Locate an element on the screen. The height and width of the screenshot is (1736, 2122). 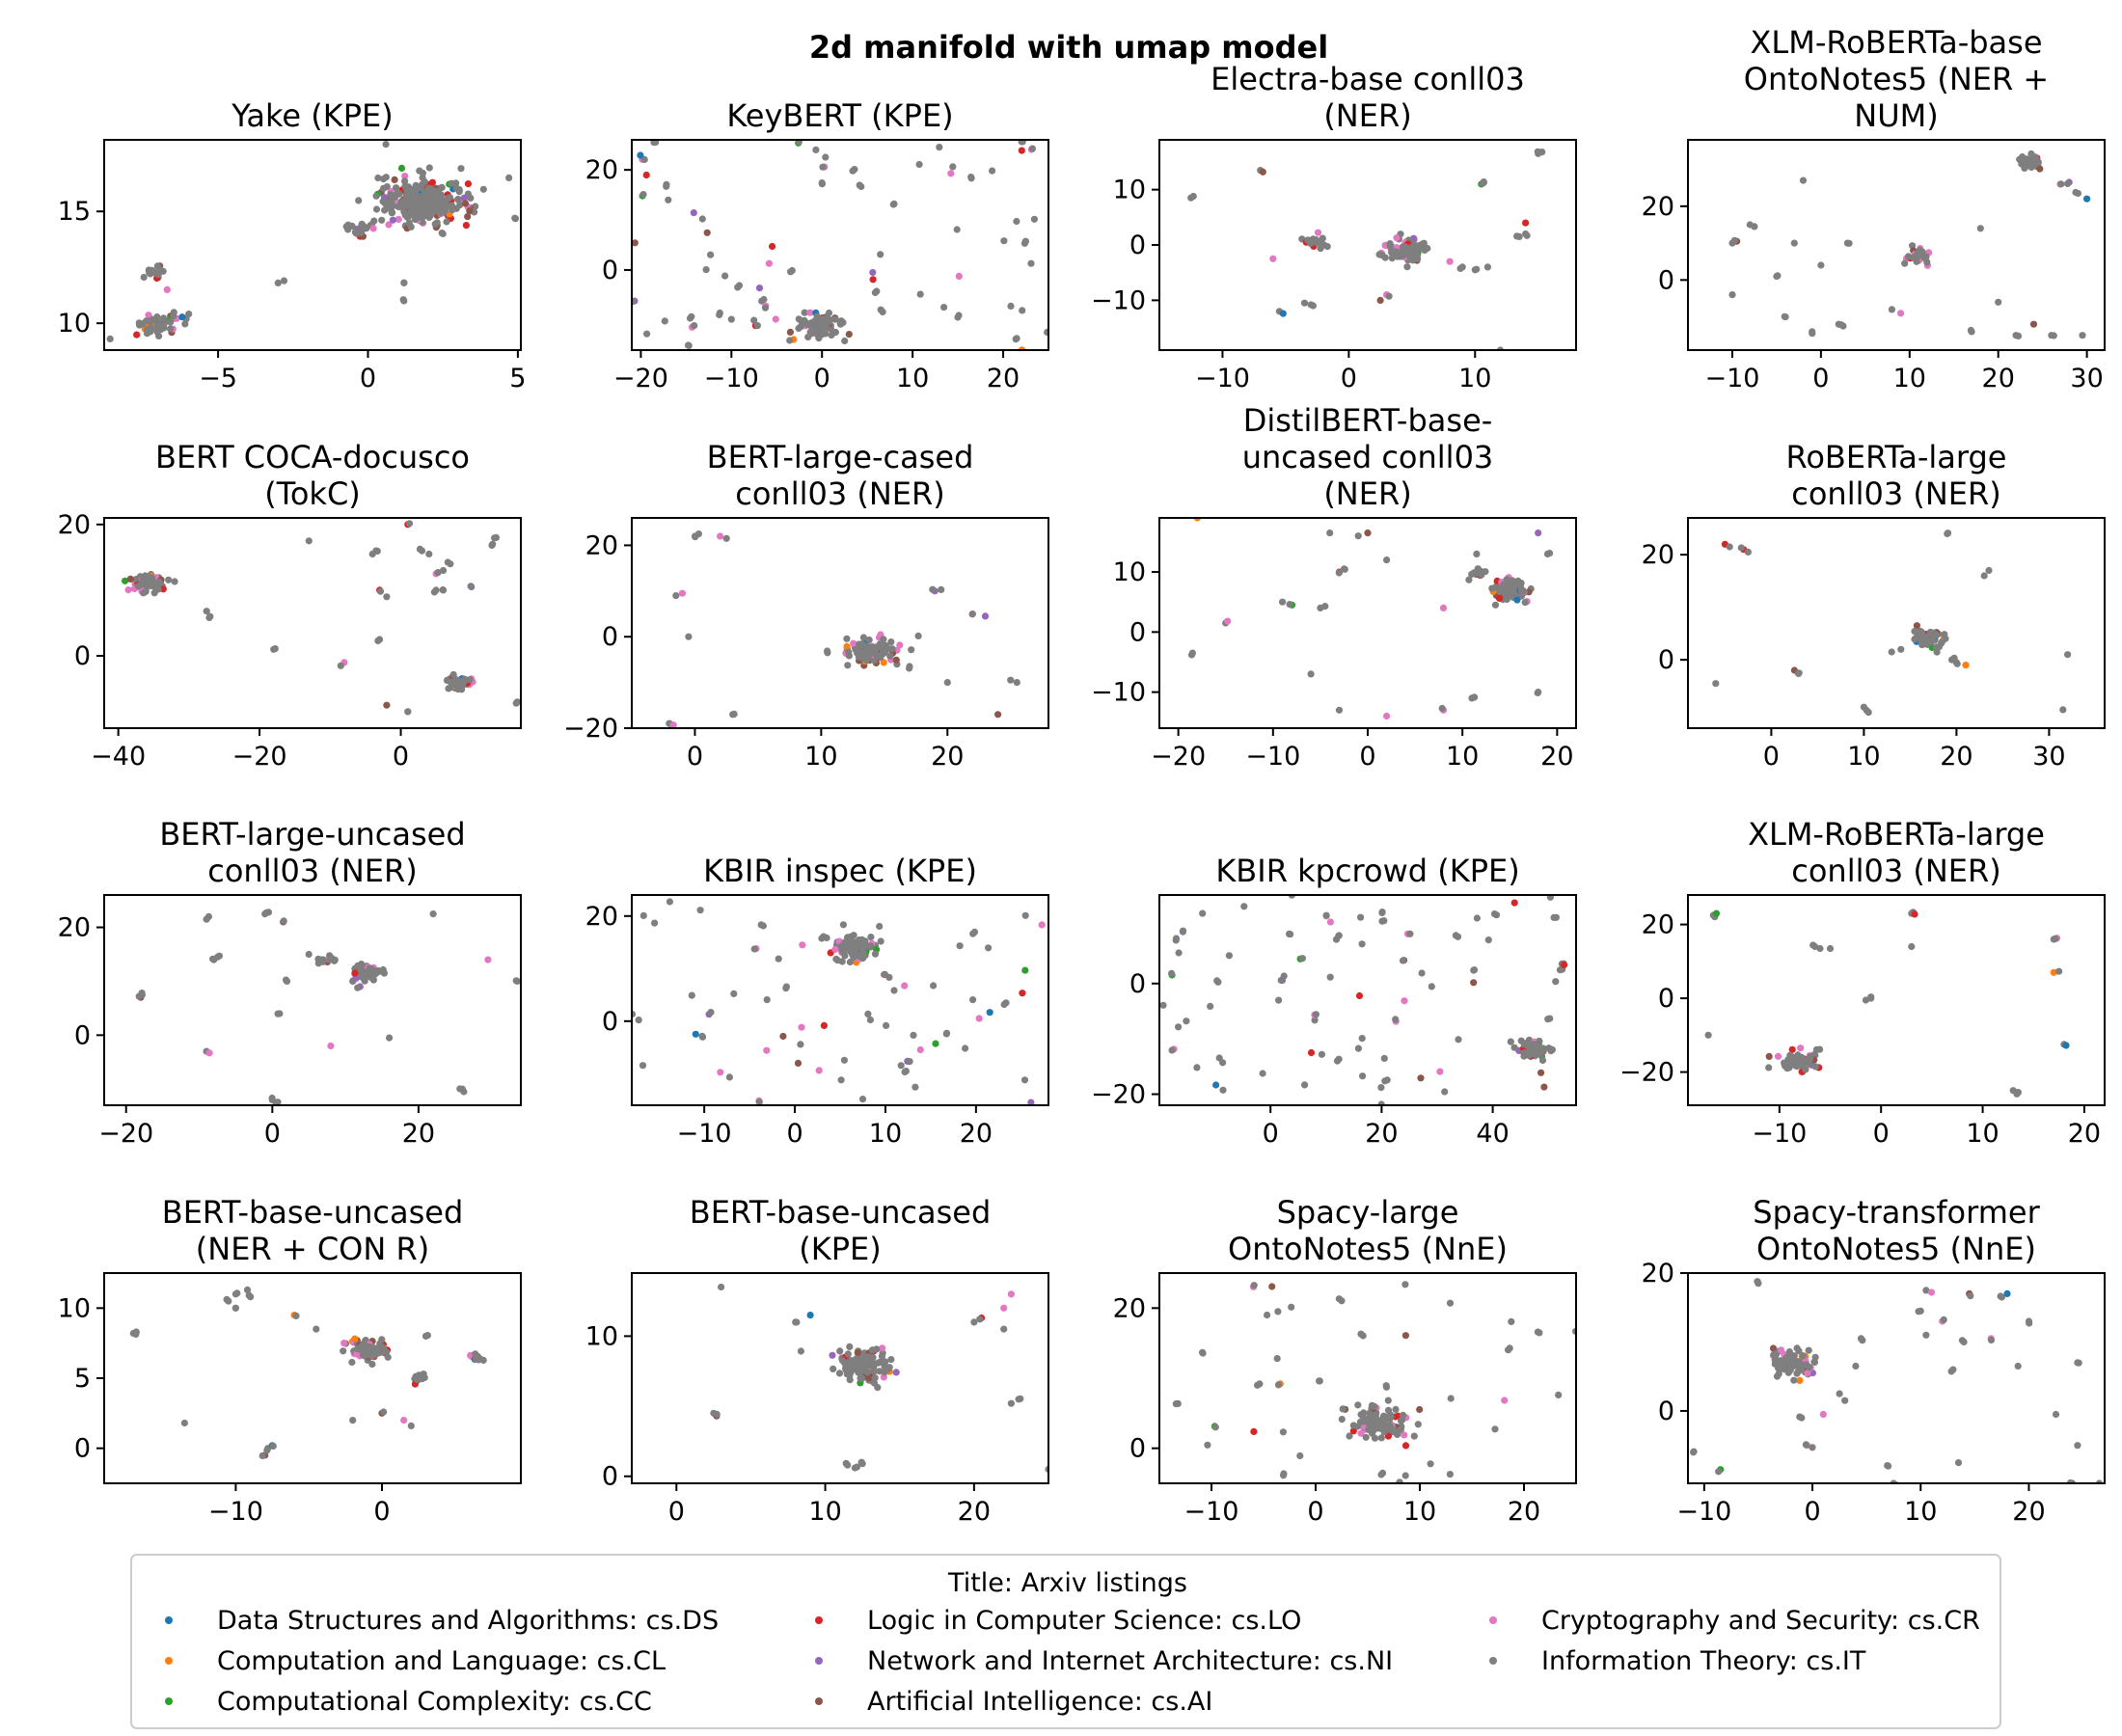
subplot-title: BERT-base-uncased is located at coordinates (313, 1212).